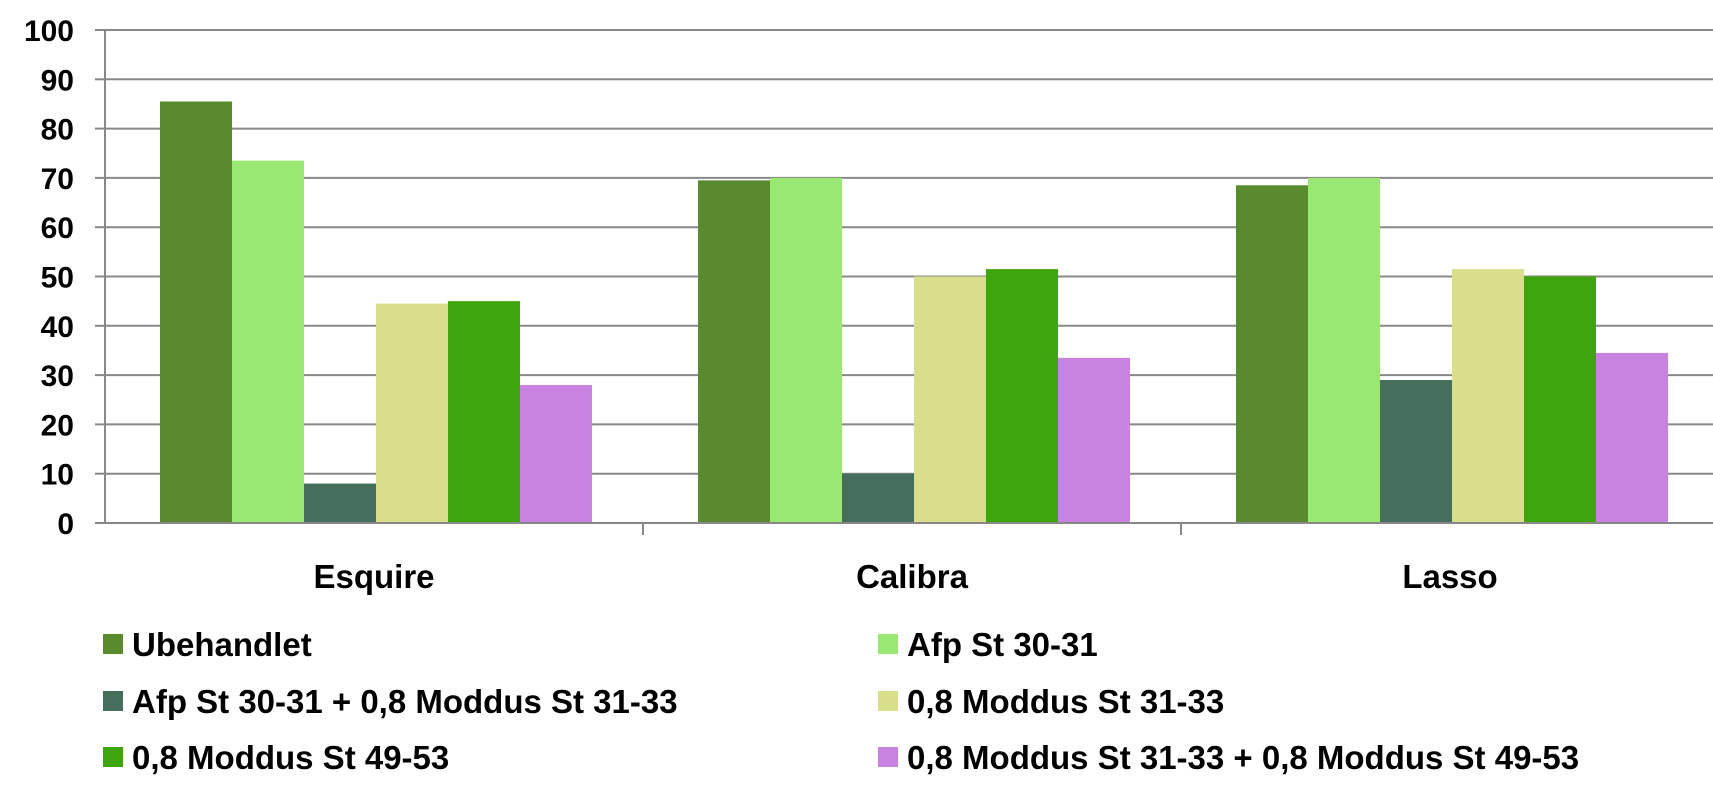 The height and width of the screenshot is (787, 1713). Describe the element at coordinates (49, 31) in the screenshot. I see `y-tick-label: 100` at that location.